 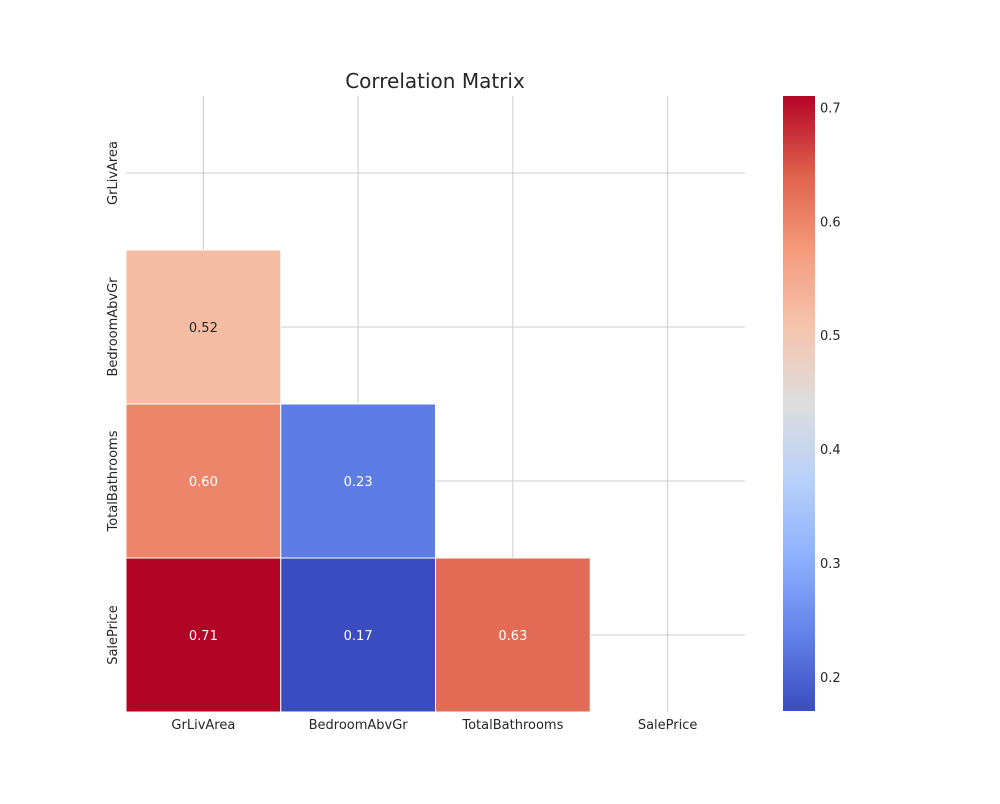 What do you see at coordinates (359, 725) in the screenshot?
I see `x-tick-label: BedroomAbvGr` at bounding box center [359, 725].